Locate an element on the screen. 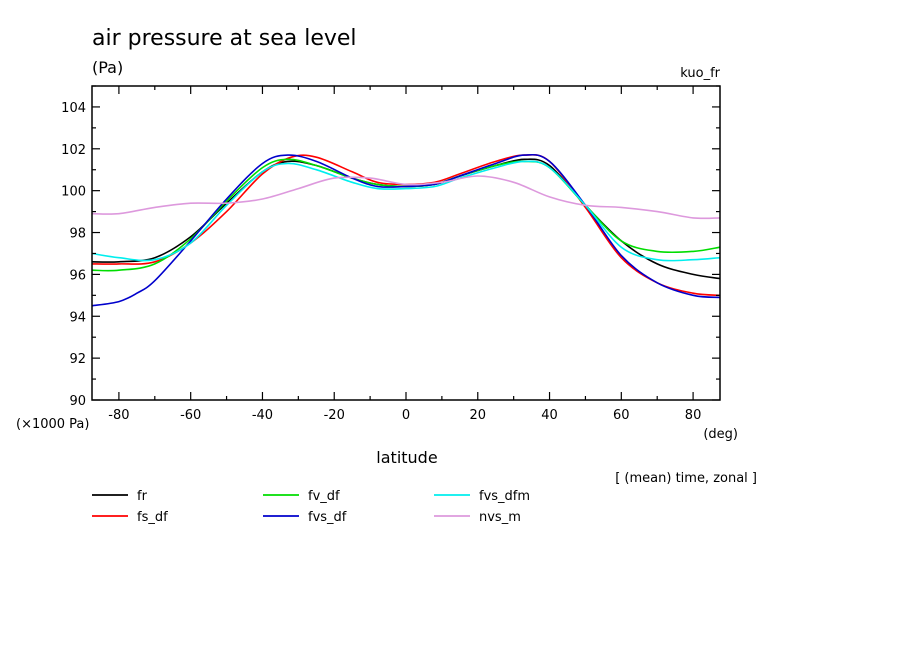 This screenshot has height=654, width=904. x-tick-label: 20 is located at coordinates (477, 415).